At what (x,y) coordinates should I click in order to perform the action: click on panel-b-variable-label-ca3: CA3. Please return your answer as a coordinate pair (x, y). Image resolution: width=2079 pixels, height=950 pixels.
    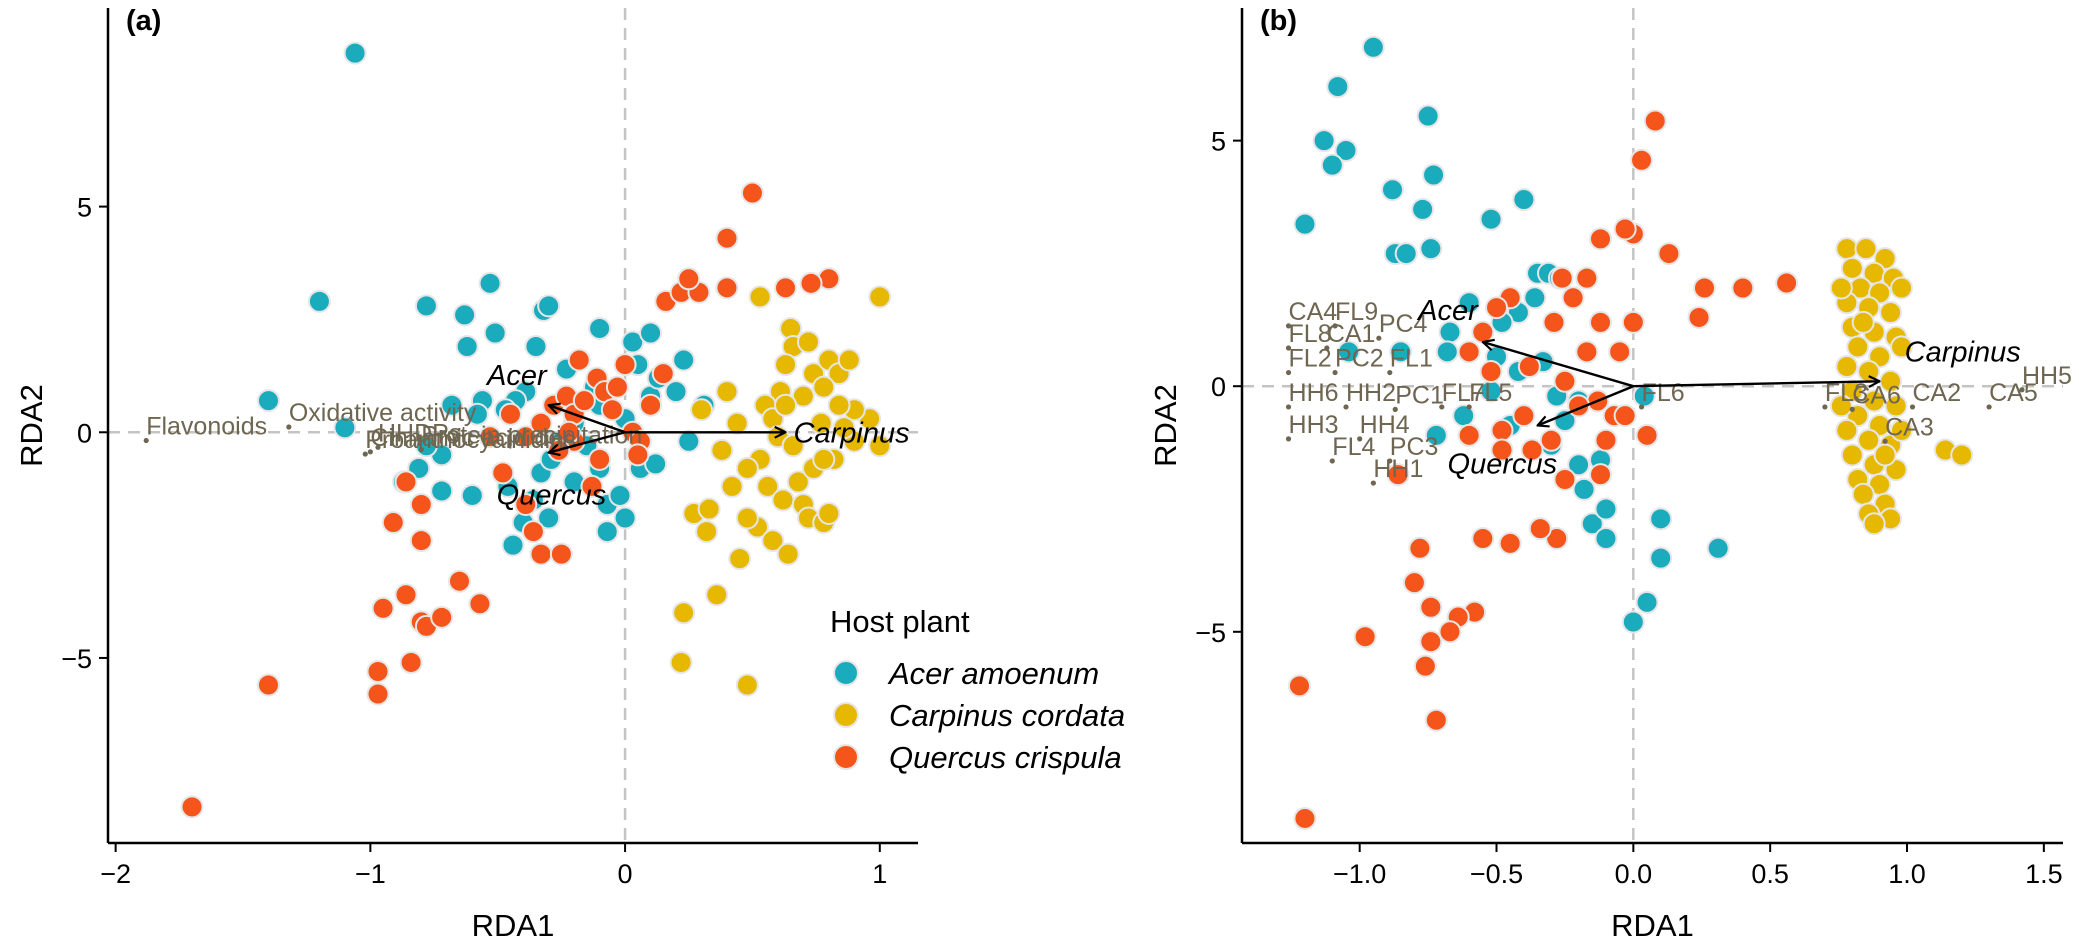
    Looking at the image, I should click on (1909, 427).